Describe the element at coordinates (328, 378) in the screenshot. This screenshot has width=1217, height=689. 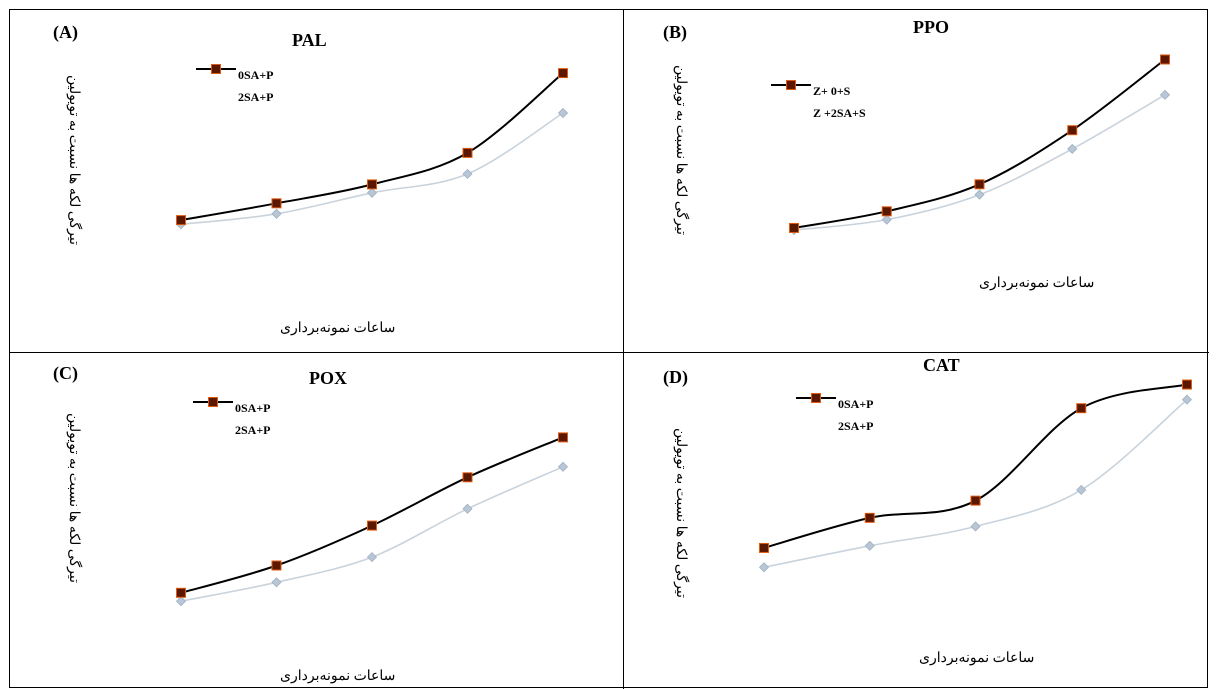
I see `chart-title-pox: POX` at that location.